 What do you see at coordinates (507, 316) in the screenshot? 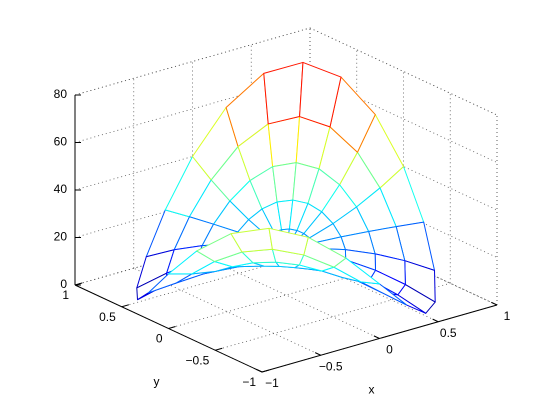
I see `x-tick-label: 1` at bounding box center [507, 316].